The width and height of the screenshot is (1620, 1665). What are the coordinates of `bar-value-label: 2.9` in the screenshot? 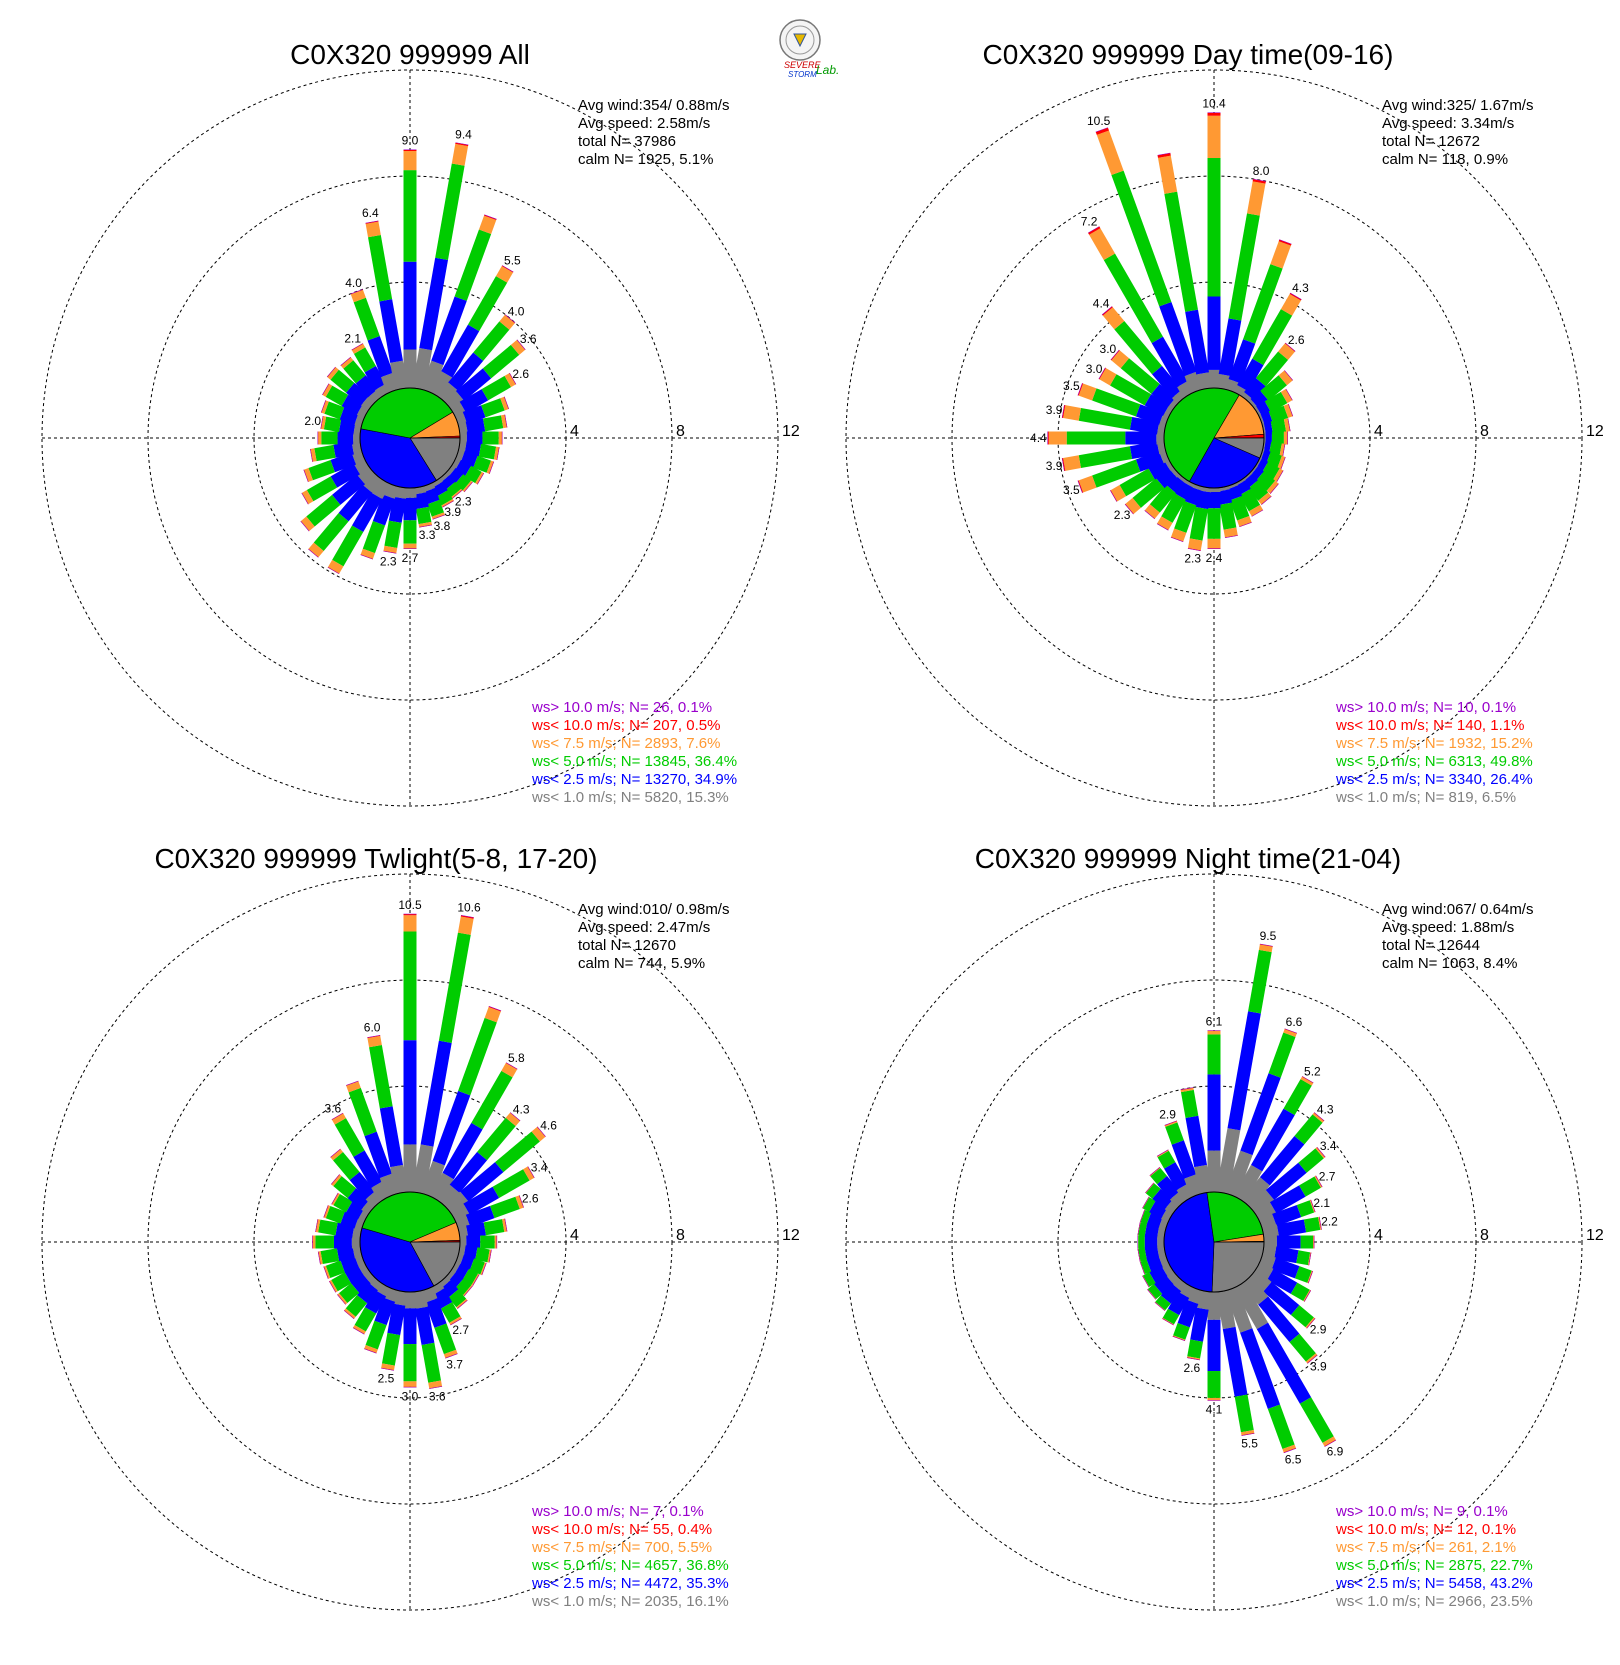 It's located at (1167, 1114).